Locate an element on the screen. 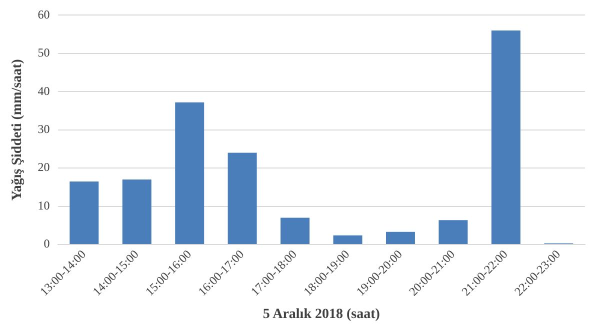 The image size is (600, 327). y-tick-label: 10 is located at coordinates (44, 205).